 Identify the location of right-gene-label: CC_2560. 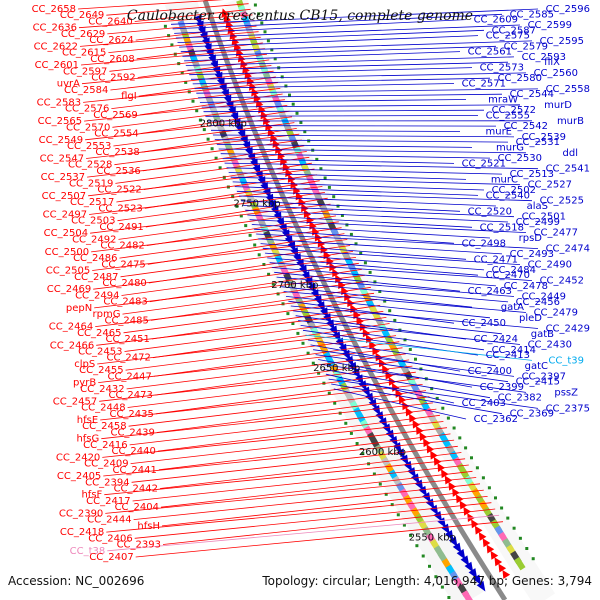
(556, 73).